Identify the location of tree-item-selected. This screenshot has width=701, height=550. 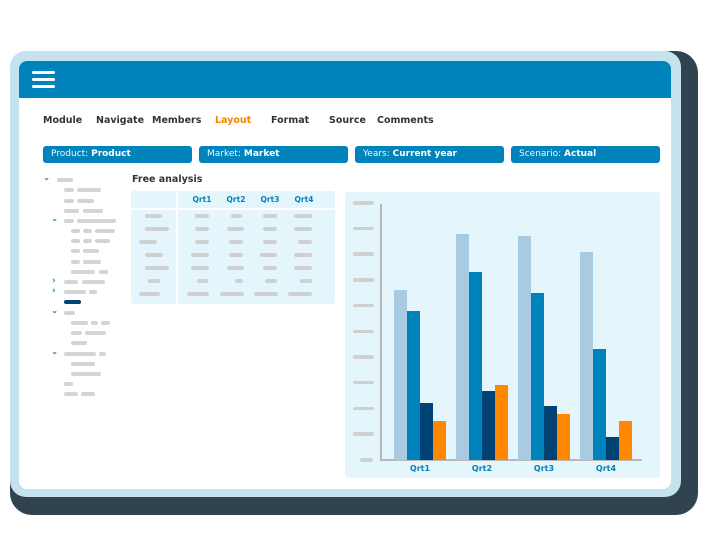
(72, 302).